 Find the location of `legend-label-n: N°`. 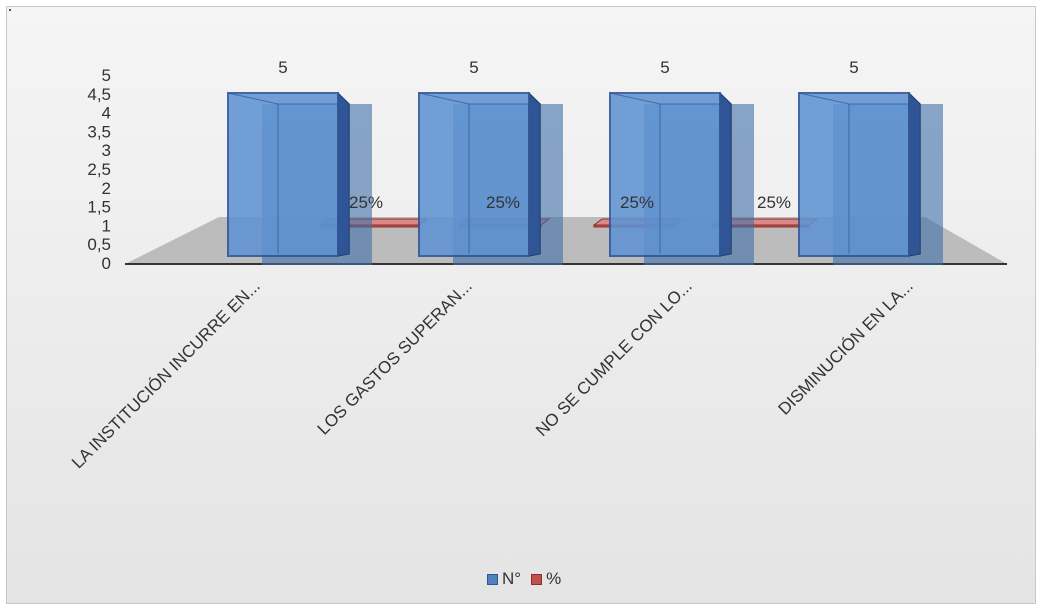

legend-label-n: N° is located at coordinates (512, 578).